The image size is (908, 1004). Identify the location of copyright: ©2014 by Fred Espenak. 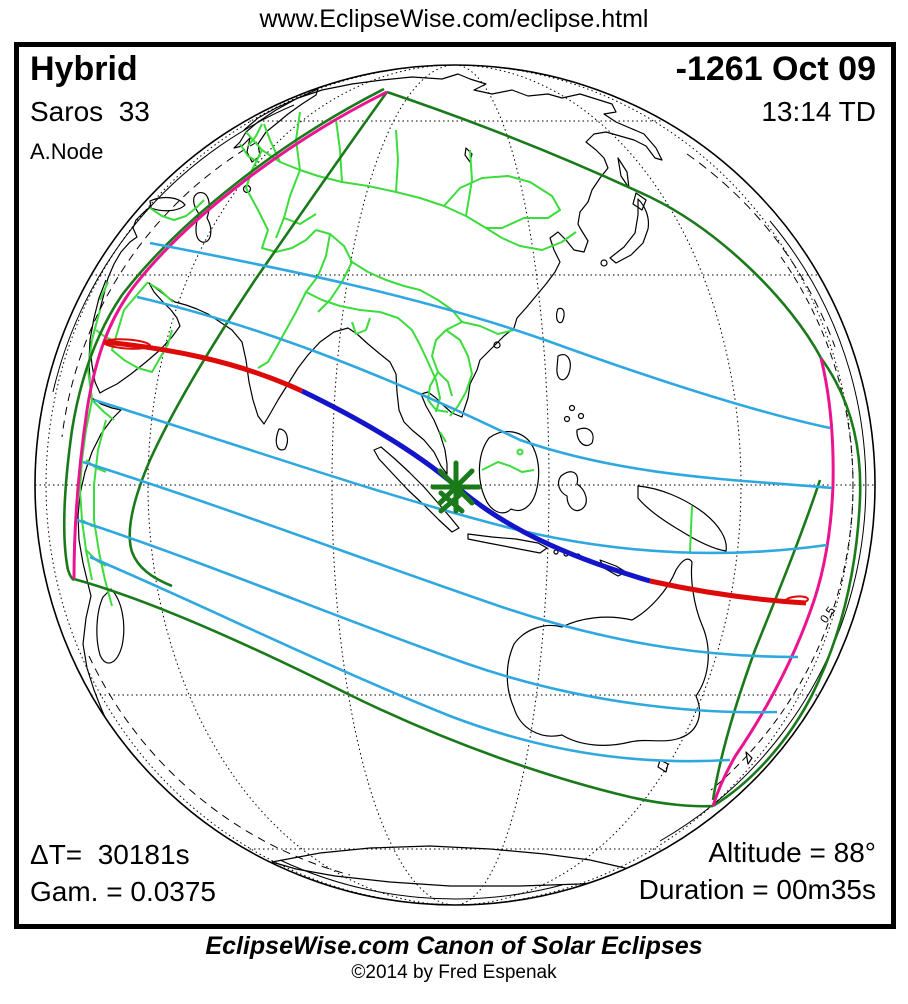
(454, 972).